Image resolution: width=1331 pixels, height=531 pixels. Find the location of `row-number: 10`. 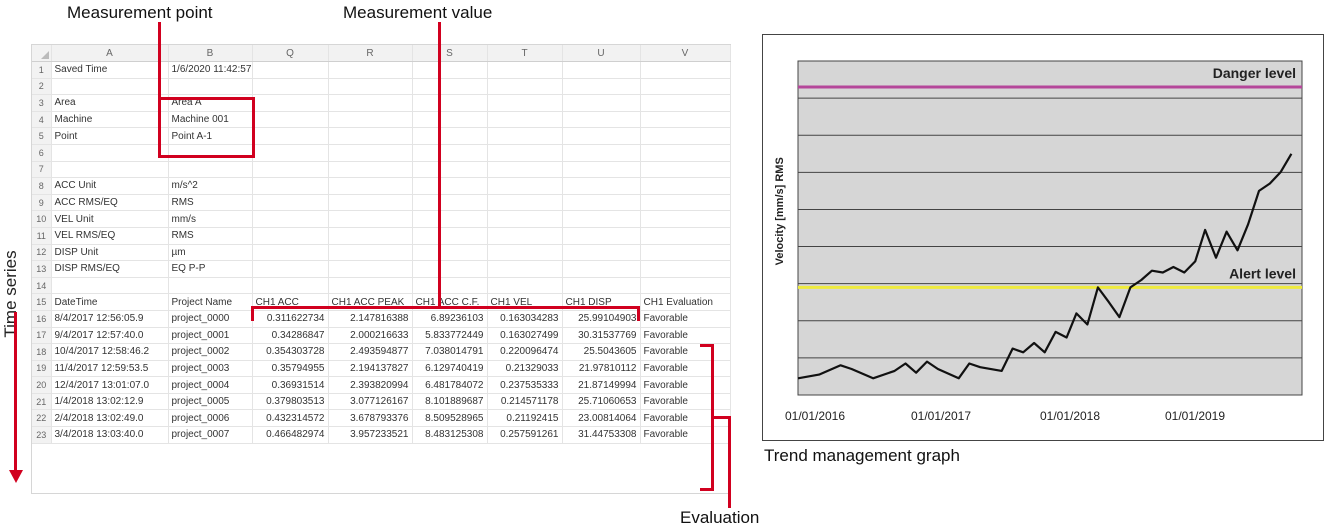

row-number: 10 is located at coordinates (42, 219).